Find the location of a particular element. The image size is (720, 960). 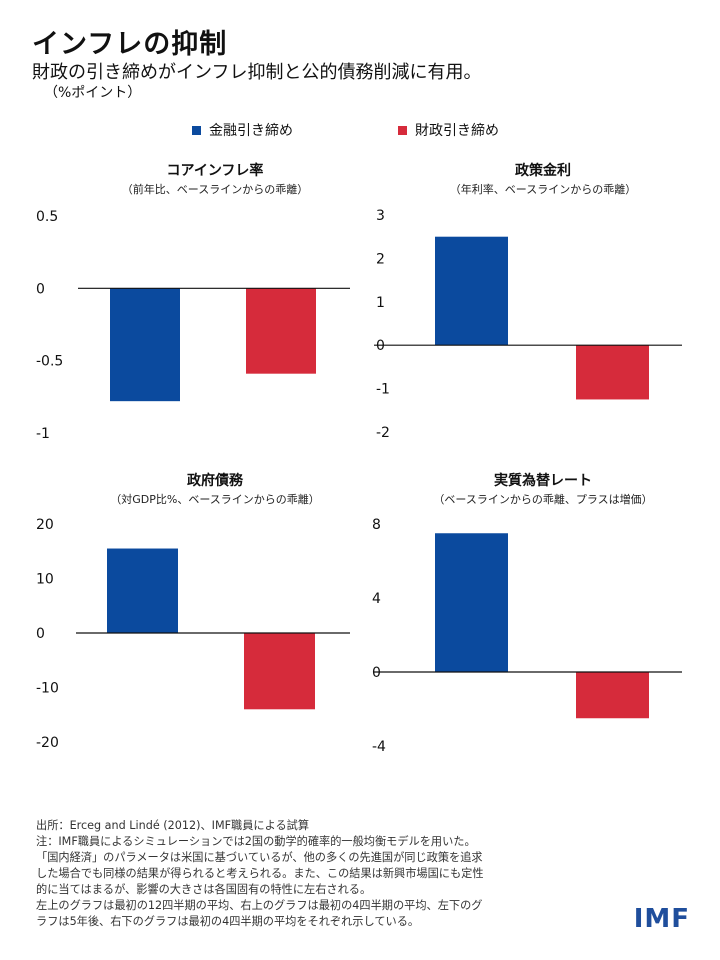

chart-subtitle: （前年比、ベースラインからの乖離） is located at coordinates (215, 189).